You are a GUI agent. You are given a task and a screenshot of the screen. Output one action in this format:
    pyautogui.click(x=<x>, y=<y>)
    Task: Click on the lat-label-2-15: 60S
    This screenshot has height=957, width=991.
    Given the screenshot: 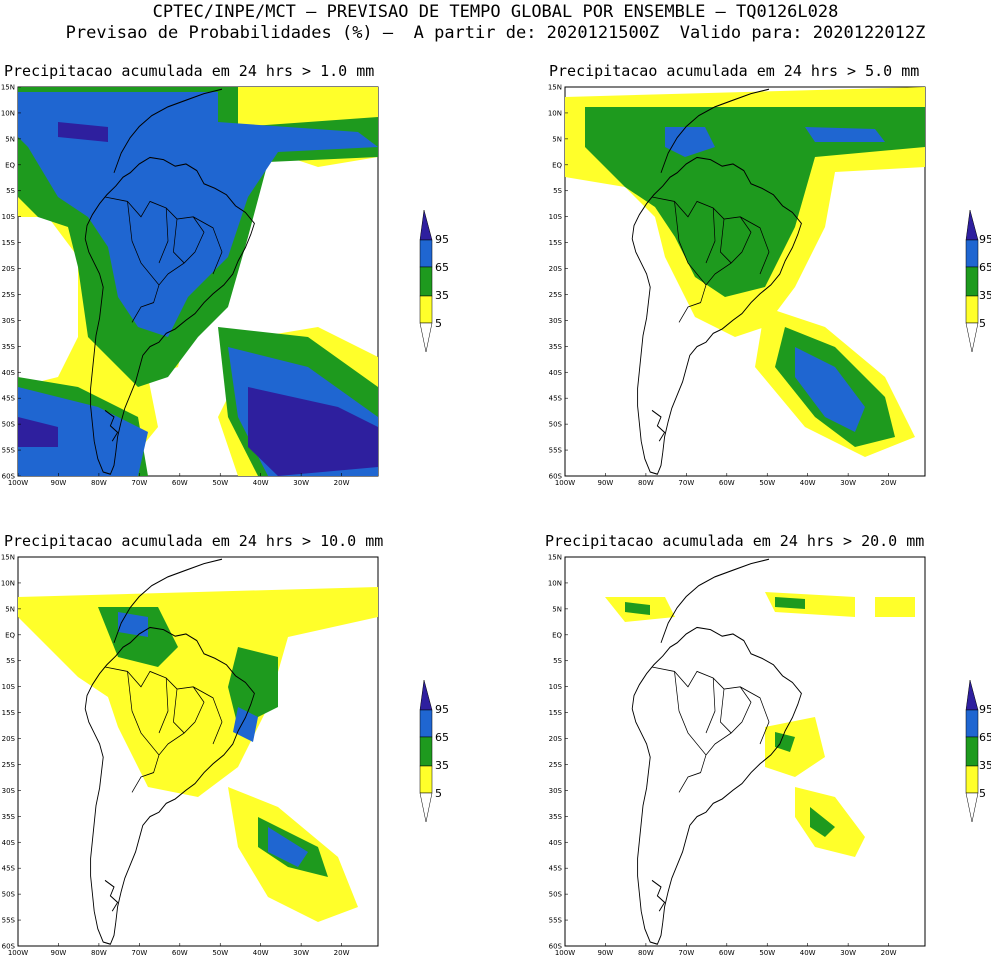 What is the action you would take?
    pyautogui.click(x=556, y=477)
    